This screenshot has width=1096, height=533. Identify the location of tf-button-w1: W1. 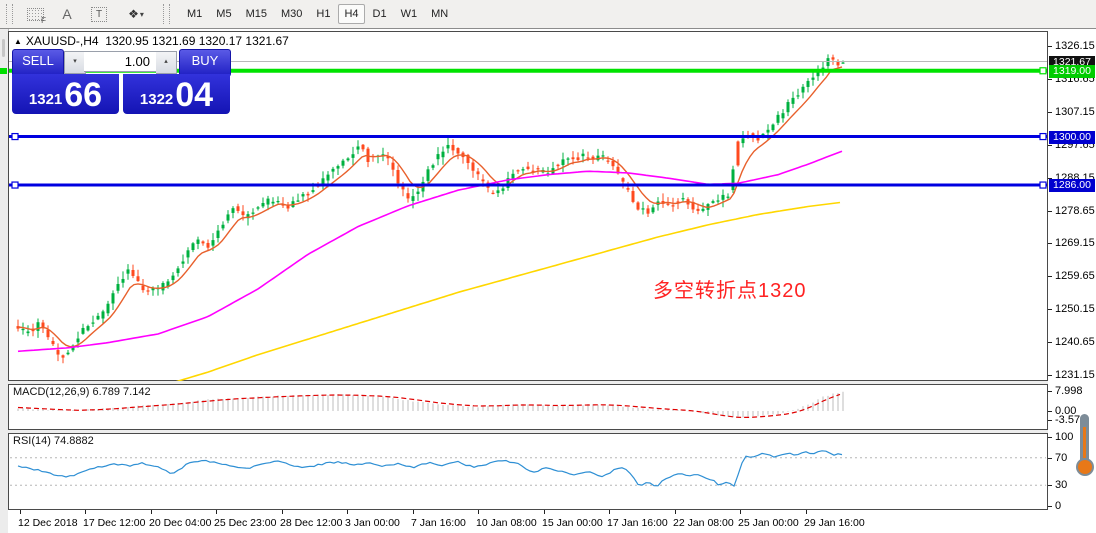
(409, 14).